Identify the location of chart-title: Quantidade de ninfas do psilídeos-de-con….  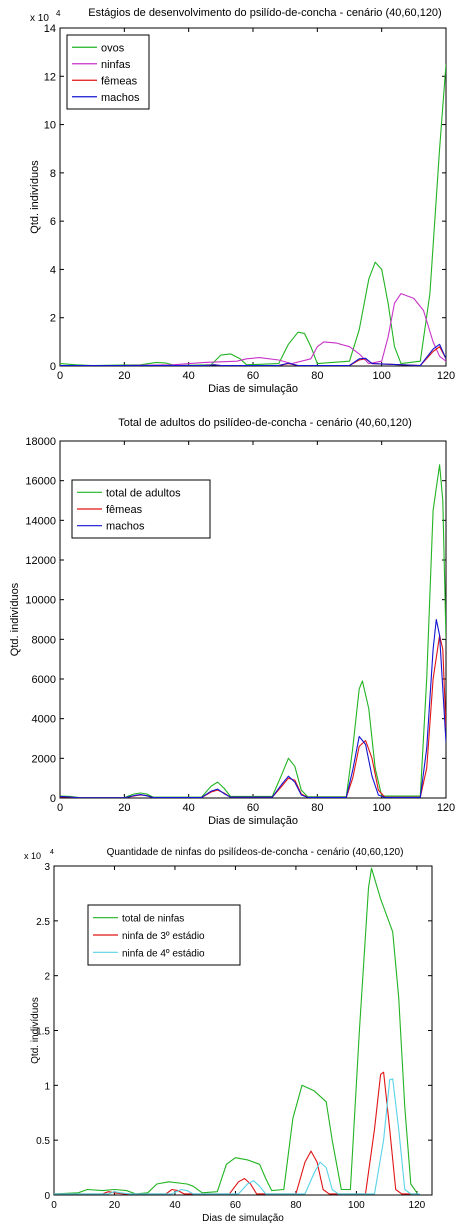
(255, 852).